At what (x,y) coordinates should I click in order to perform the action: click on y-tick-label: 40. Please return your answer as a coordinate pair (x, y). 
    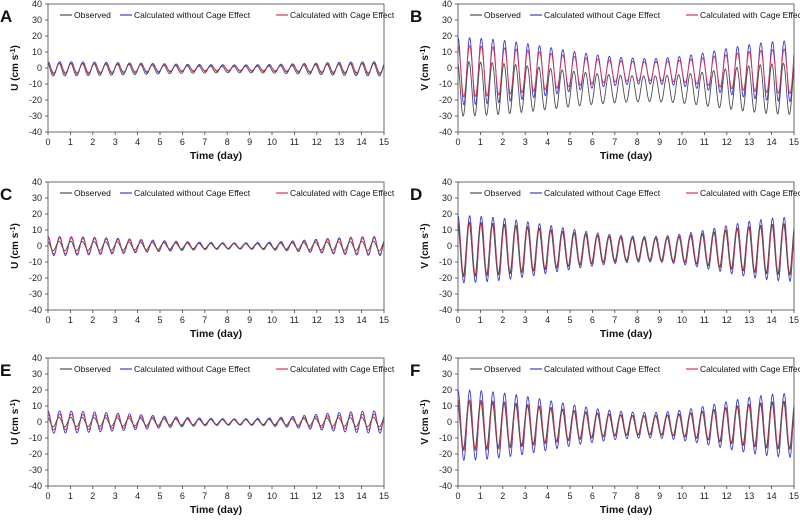
    Looking at the image, I should click on (447, 358).